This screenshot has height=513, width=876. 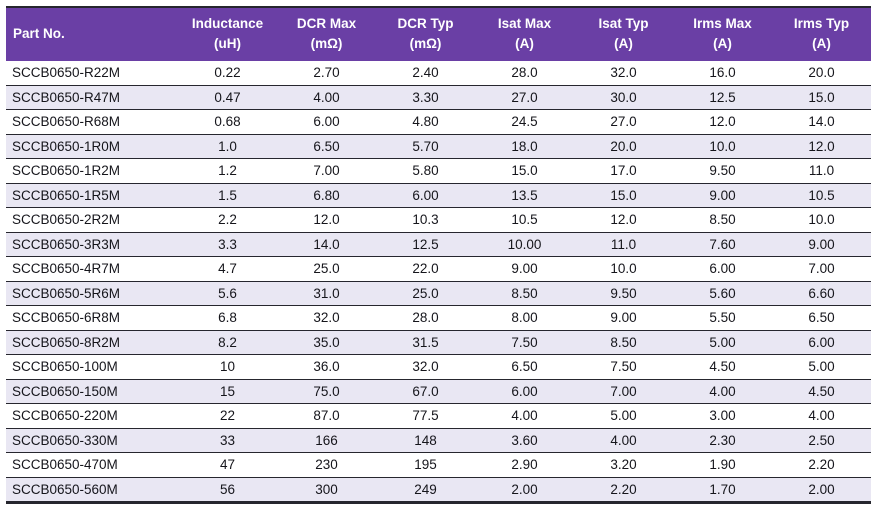 I want to click on value-cell: 249, so click(x=425, y=490).